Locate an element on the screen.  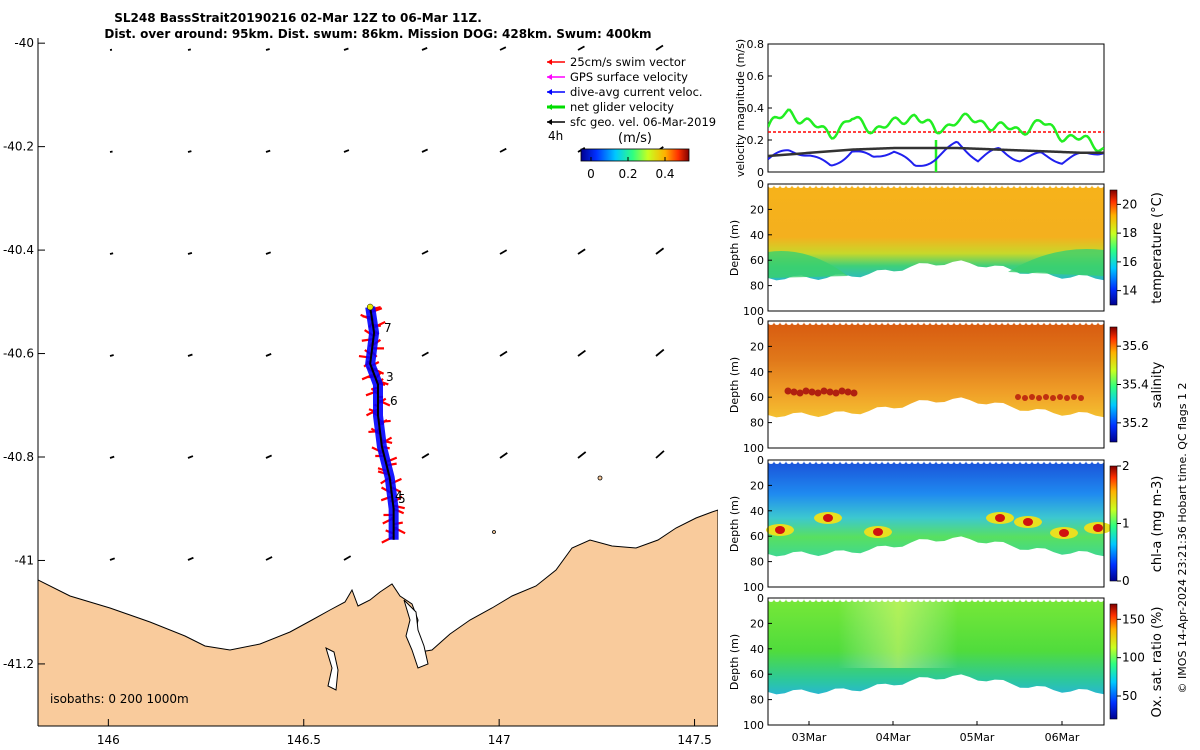
colorbar-tick-label: 35.2 is located at coordinates (1135, 423).